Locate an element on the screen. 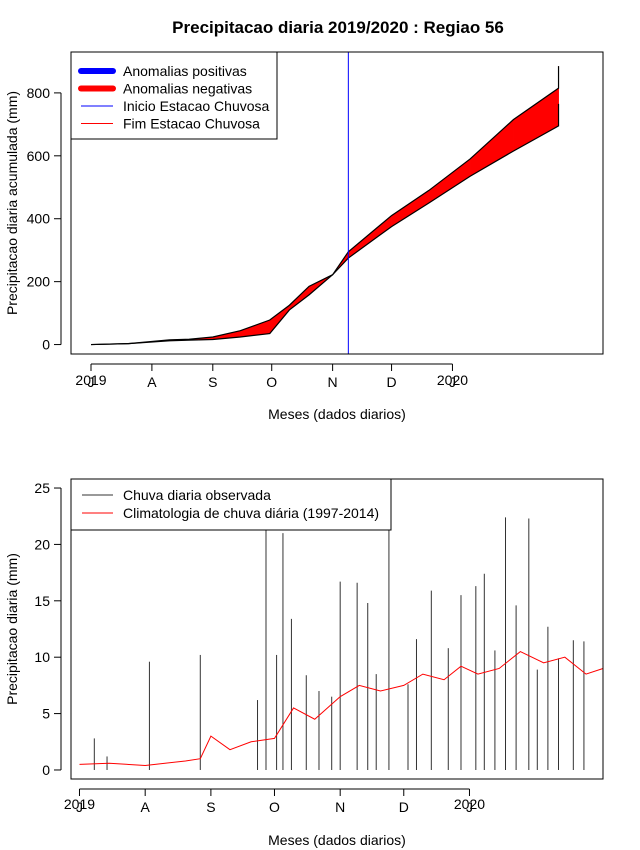  bottom-legend-box is located at coordinates (231, 504).